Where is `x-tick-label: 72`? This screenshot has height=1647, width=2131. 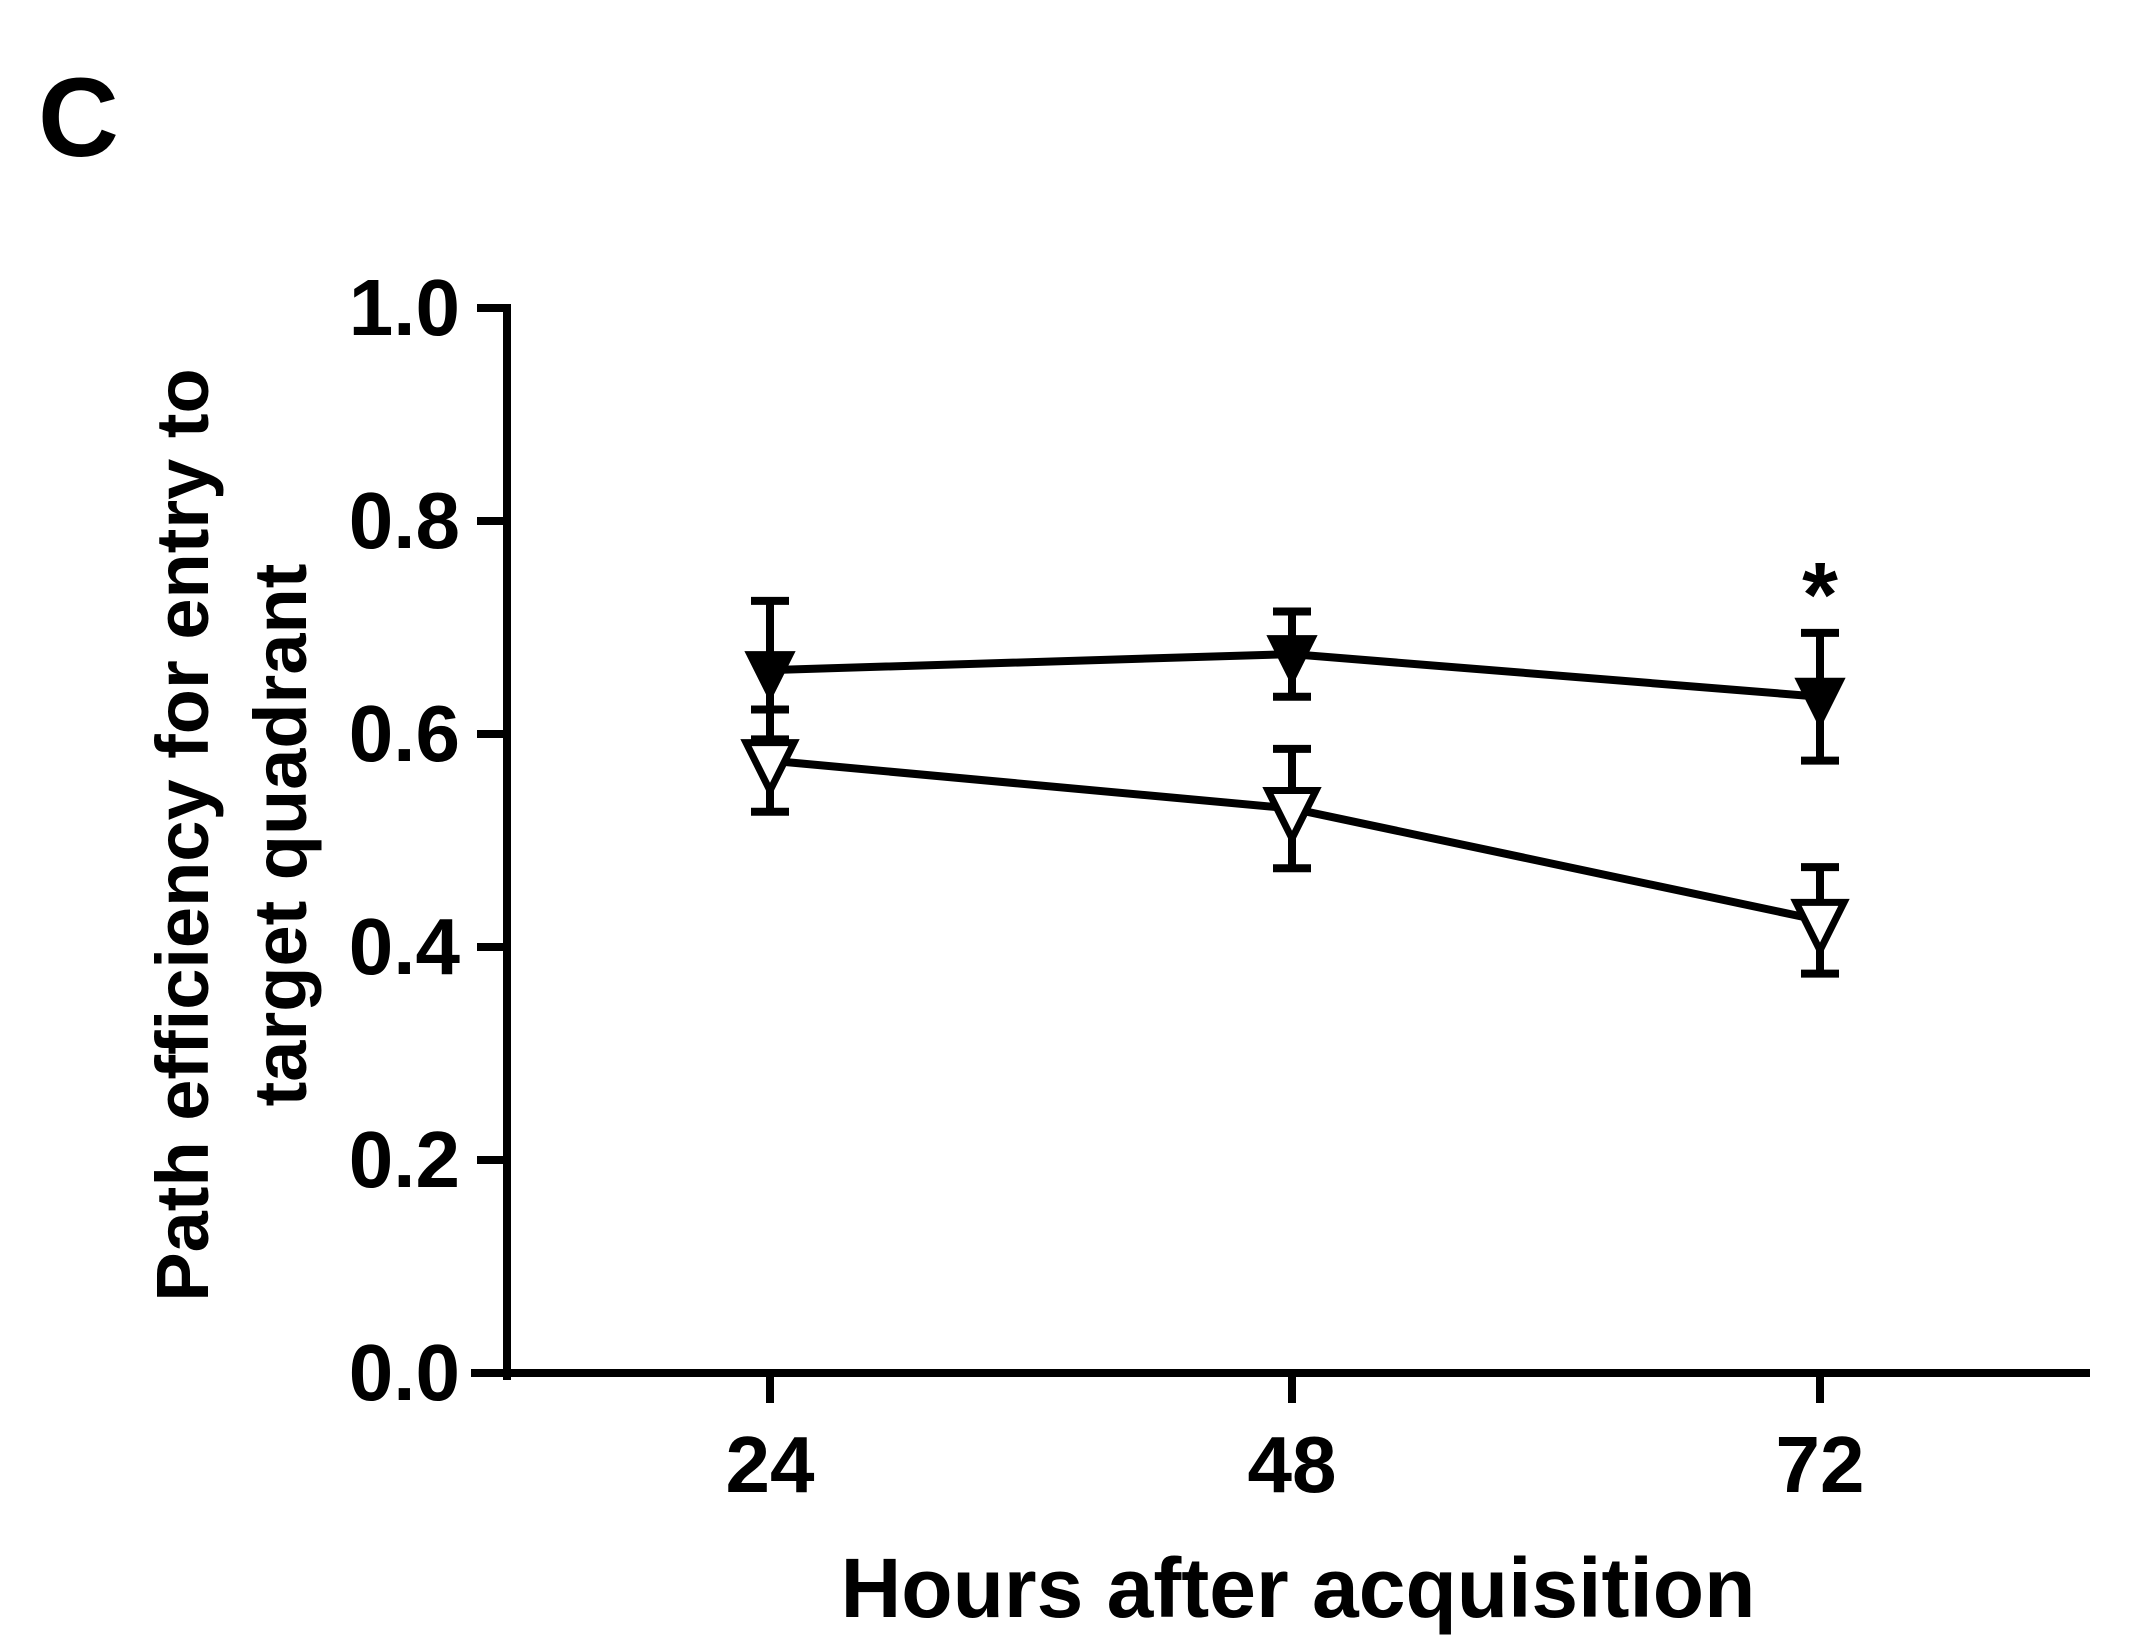
x-tick-label: 72 is located at coordinates (1820, 1464).